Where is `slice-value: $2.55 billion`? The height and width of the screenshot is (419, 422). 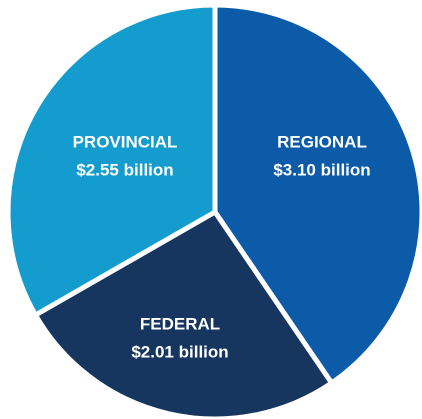
slice-value: $2.55 billion is located at coordinates (124, 169).